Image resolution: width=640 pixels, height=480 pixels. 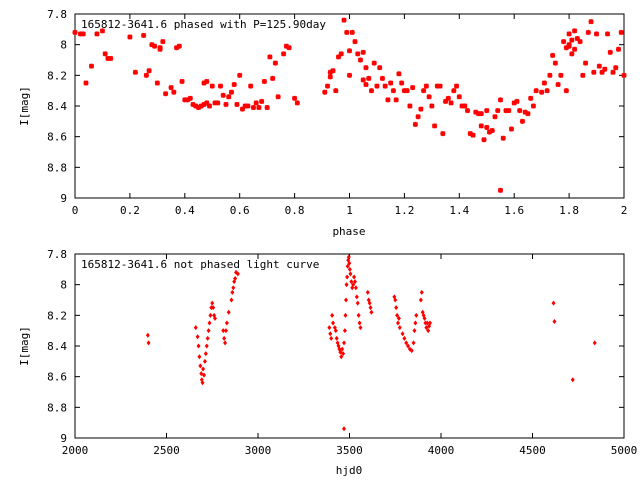 I want to click on phased-x-tick-label: 0, so click(x=75, y=210).